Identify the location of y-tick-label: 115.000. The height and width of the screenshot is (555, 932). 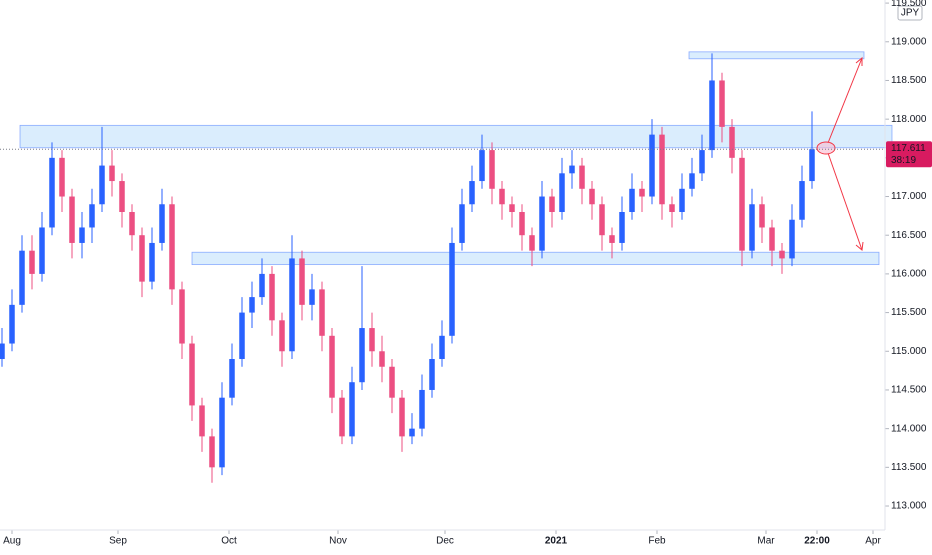
(909, 351).